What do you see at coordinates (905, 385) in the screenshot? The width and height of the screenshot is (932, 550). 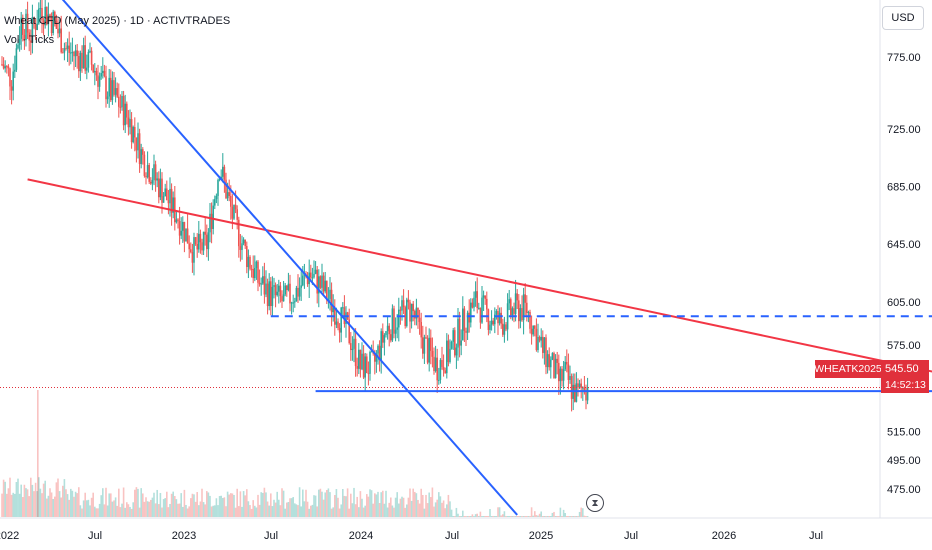 I see `bar-countdown-tag: 14:52:13` at bounding box center [905, 385].